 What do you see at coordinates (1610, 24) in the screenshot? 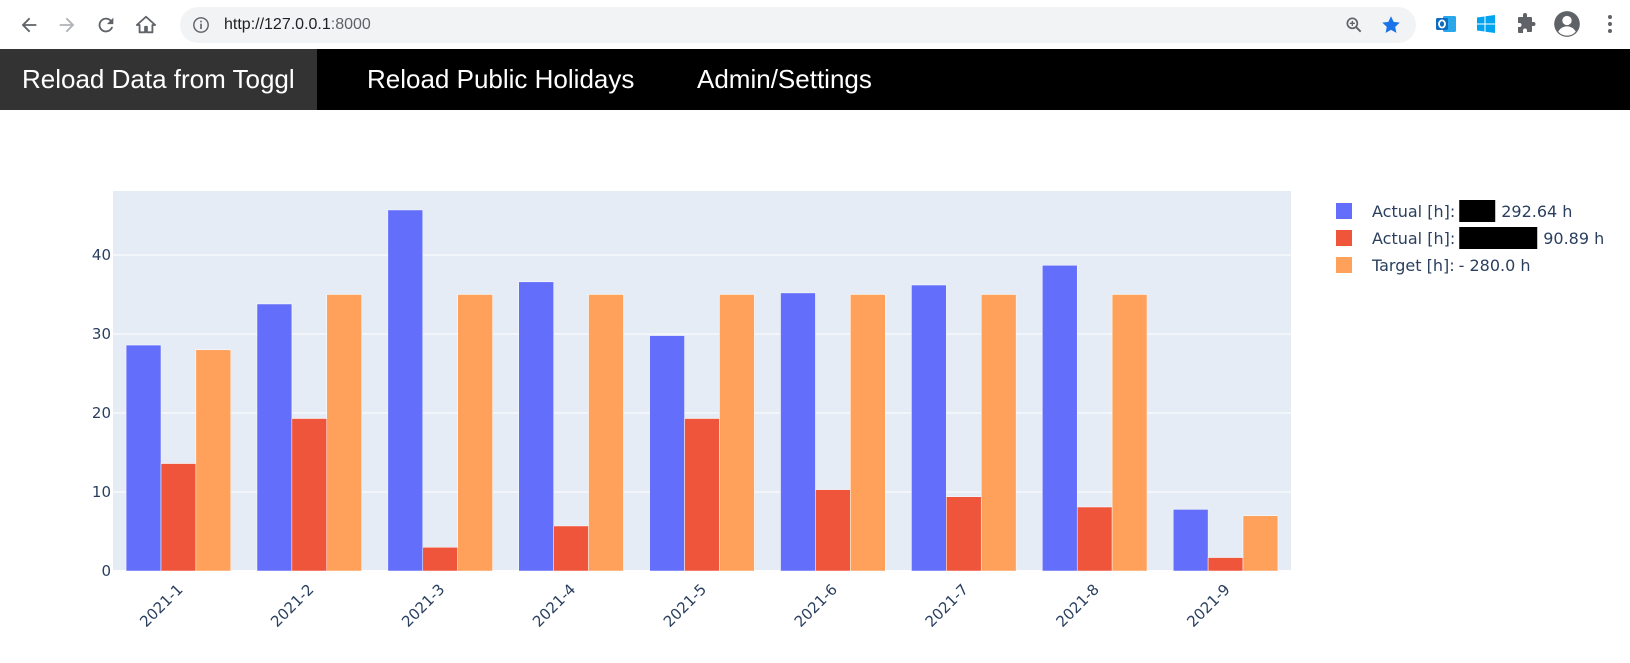
I see `menu-icon` at bounding box center [1610, 24].